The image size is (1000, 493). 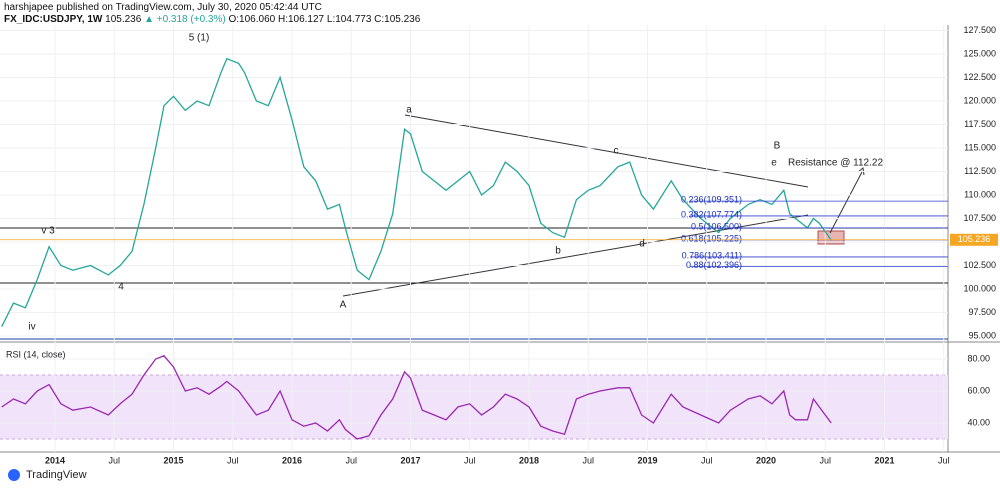 What do you see at coordinates (14, 475) in the screenshot?
I see `brand-logo` at bounding box center [14, 475].